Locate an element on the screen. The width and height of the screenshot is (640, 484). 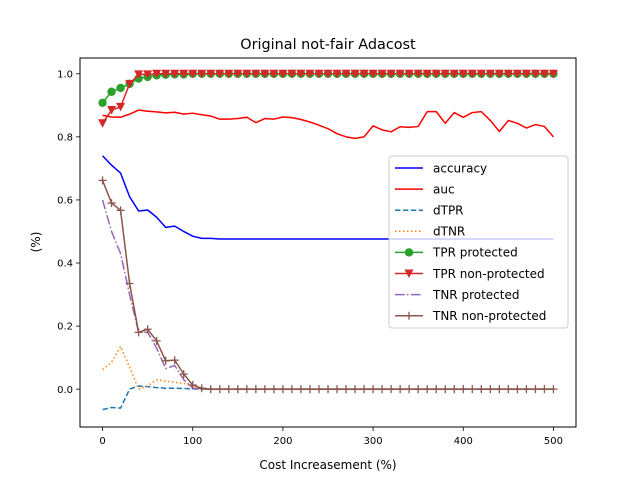
legend-box is located at coordinates (478, 242).